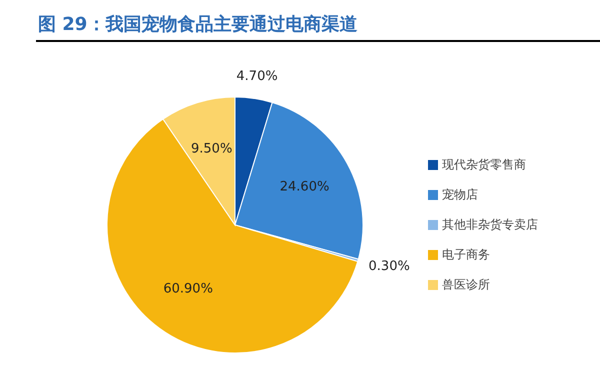  What do you see at coordinates (198, 24) in the screenshot?
I see `chart-title: 图 29：我国宠物食品主要通过电商渠道` at bounding box center [198, 24].